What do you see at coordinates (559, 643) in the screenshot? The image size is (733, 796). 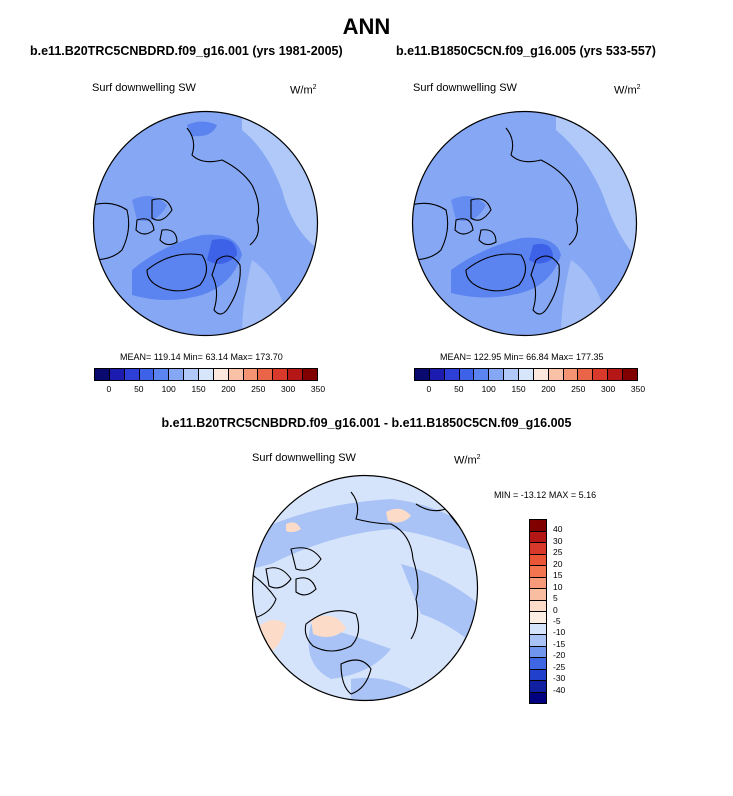 I see `colorbar-tick-label: -15` at bounding box center [559, 643].